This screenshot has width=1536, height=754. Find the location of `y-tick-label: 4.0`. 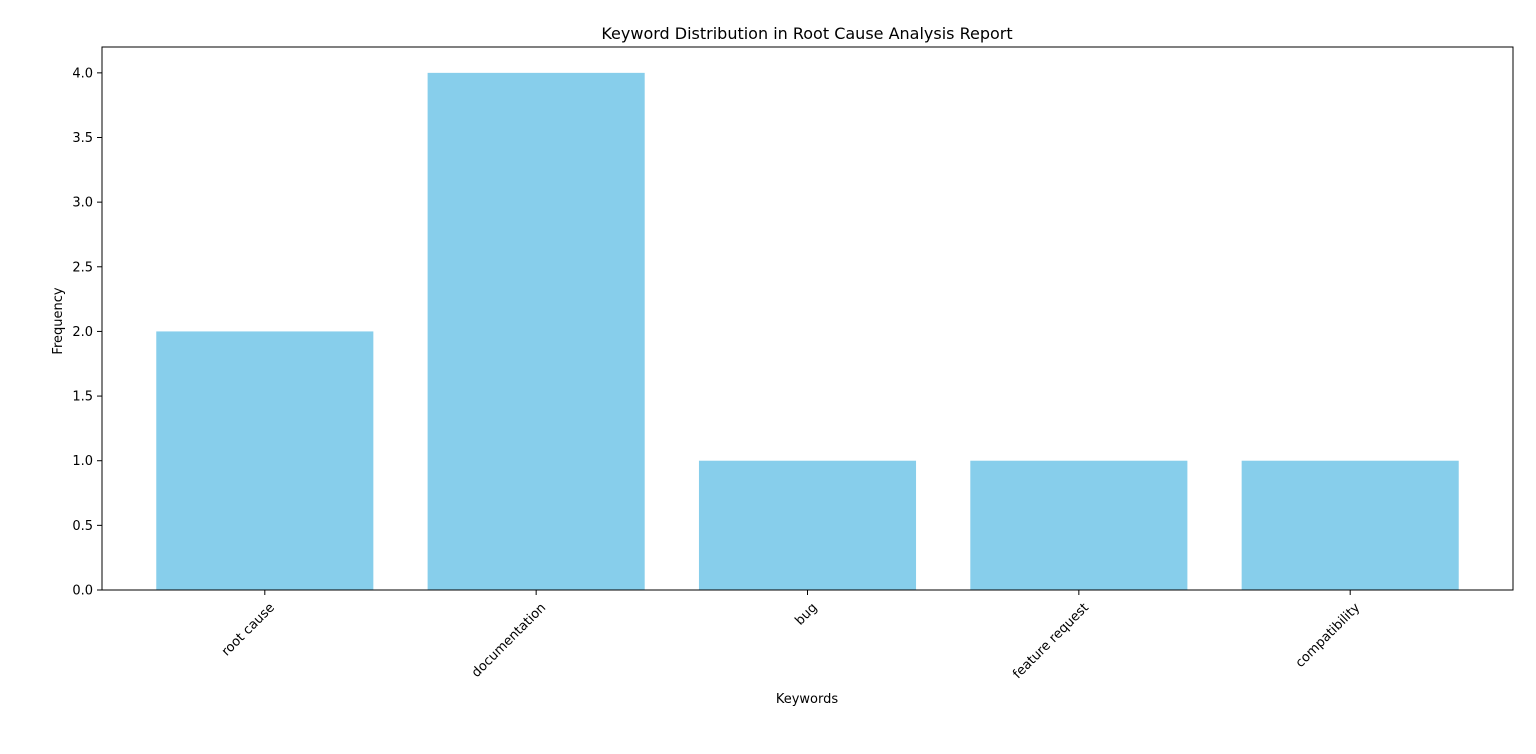

y-tick-label: 4.0 is located at coordinates (82, 73).